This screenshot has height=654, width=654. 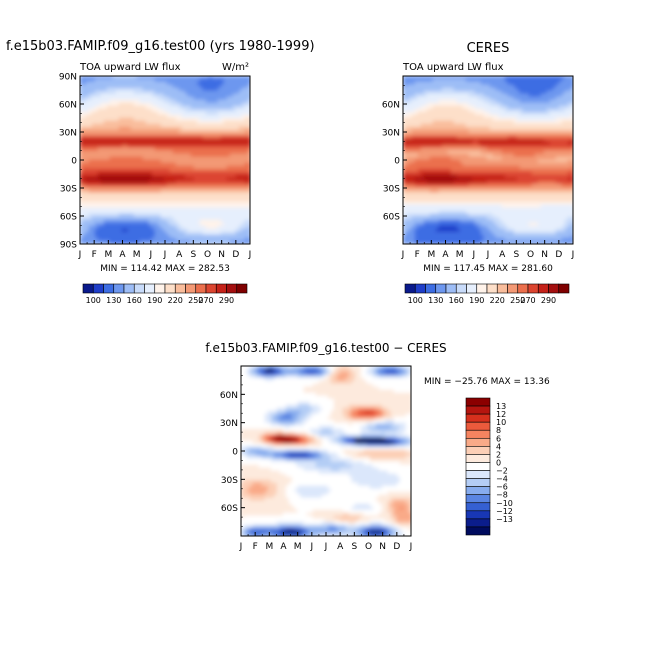 What do you see at coordinates (501, 406) in the screenshot?
I see `colorbar-label: 13` at bounding box center [501, 406].